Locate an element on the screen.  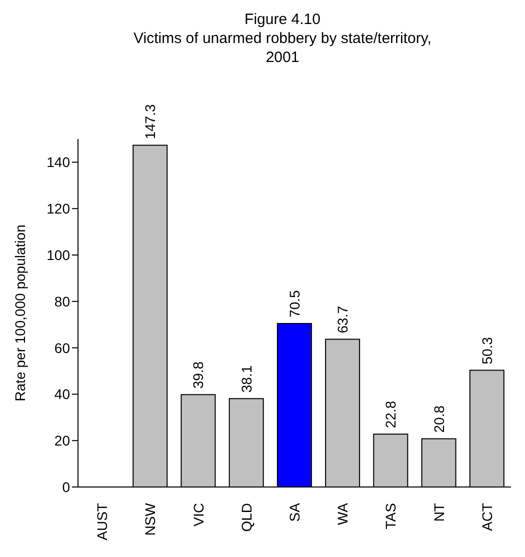
y-tick-label: 0 is located at coordinates (66, 486).